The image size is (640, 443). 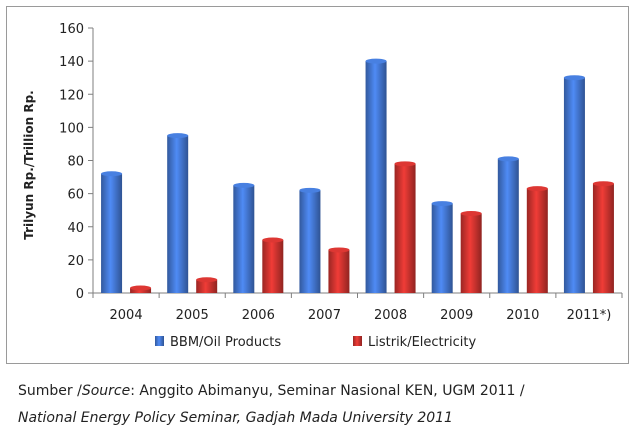 What do you see at coordinates (258, 315) in the screenshot?
I see `x-tick-label: 2006` at bounding box center [258, 315].